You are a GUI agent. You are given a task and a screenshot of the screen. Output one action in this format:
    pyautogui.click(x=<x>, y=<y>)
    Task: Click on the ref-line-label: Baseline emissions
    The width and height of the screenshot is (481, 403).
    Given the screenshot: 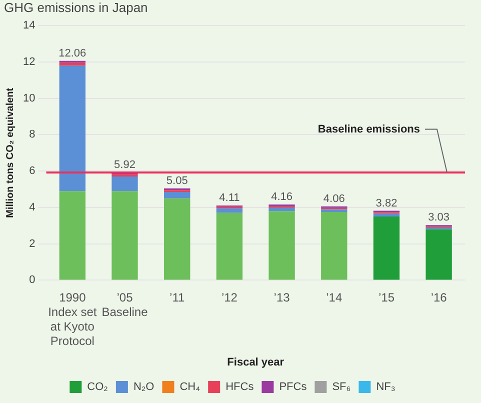 What is the action you would take?
    pyautogui.click(x=369, y=129)
    